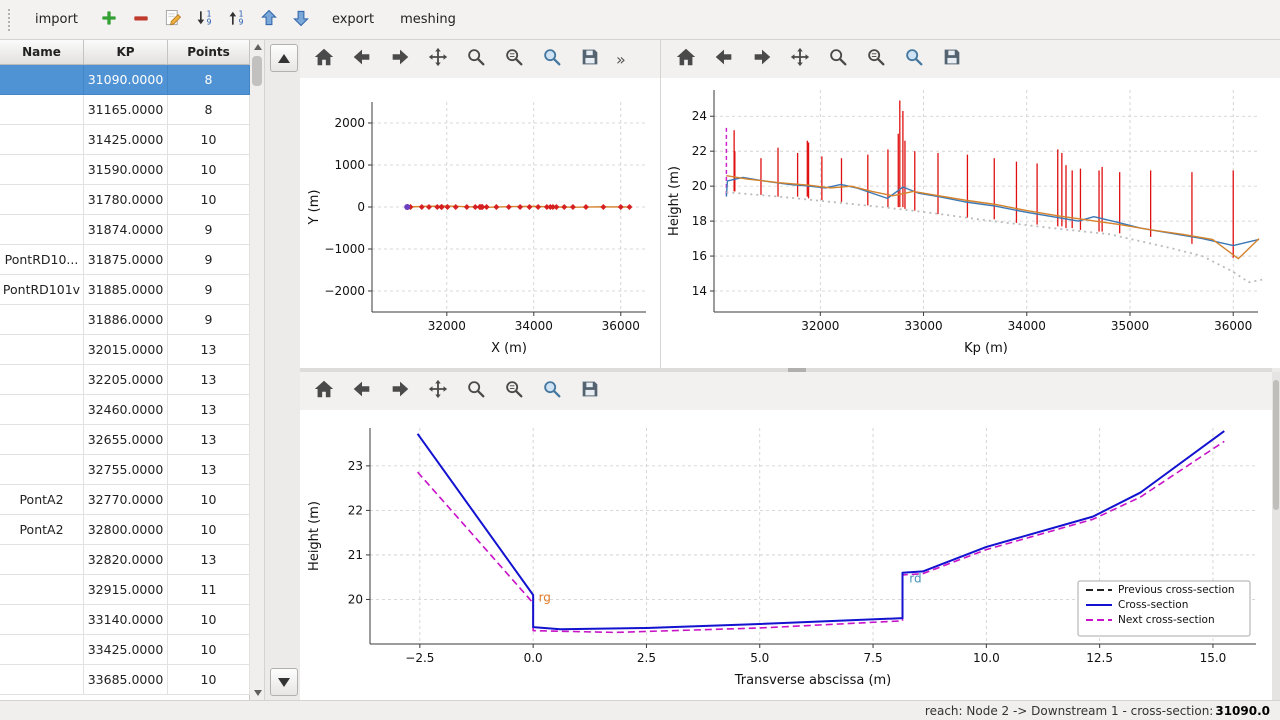  I want to click on toolbar-grip, so click(10, 19).